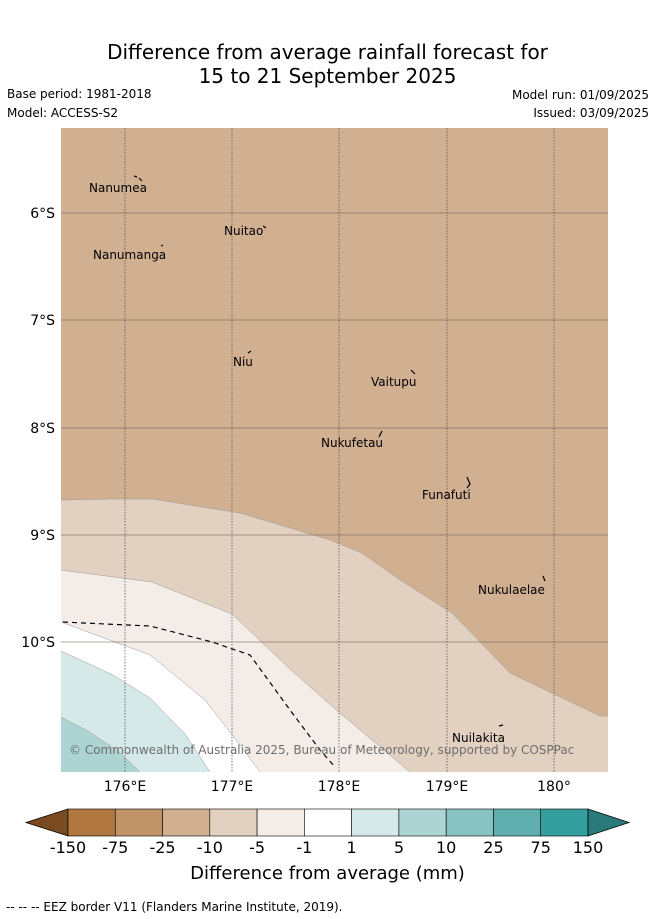  Describe the element at coordinates (257, 847) in the screenshot. I see `colorbar-tick-label: -5` at that location.